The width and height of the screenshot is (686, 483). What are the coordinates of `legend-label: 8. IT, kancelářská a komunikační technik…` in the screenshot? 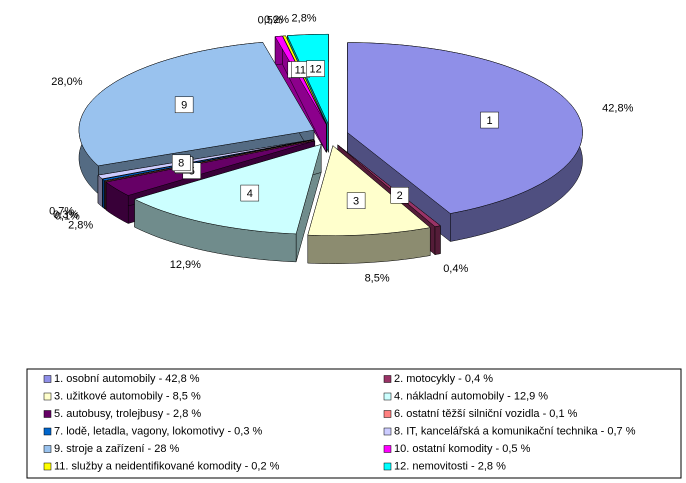 It's located at (515, 431).